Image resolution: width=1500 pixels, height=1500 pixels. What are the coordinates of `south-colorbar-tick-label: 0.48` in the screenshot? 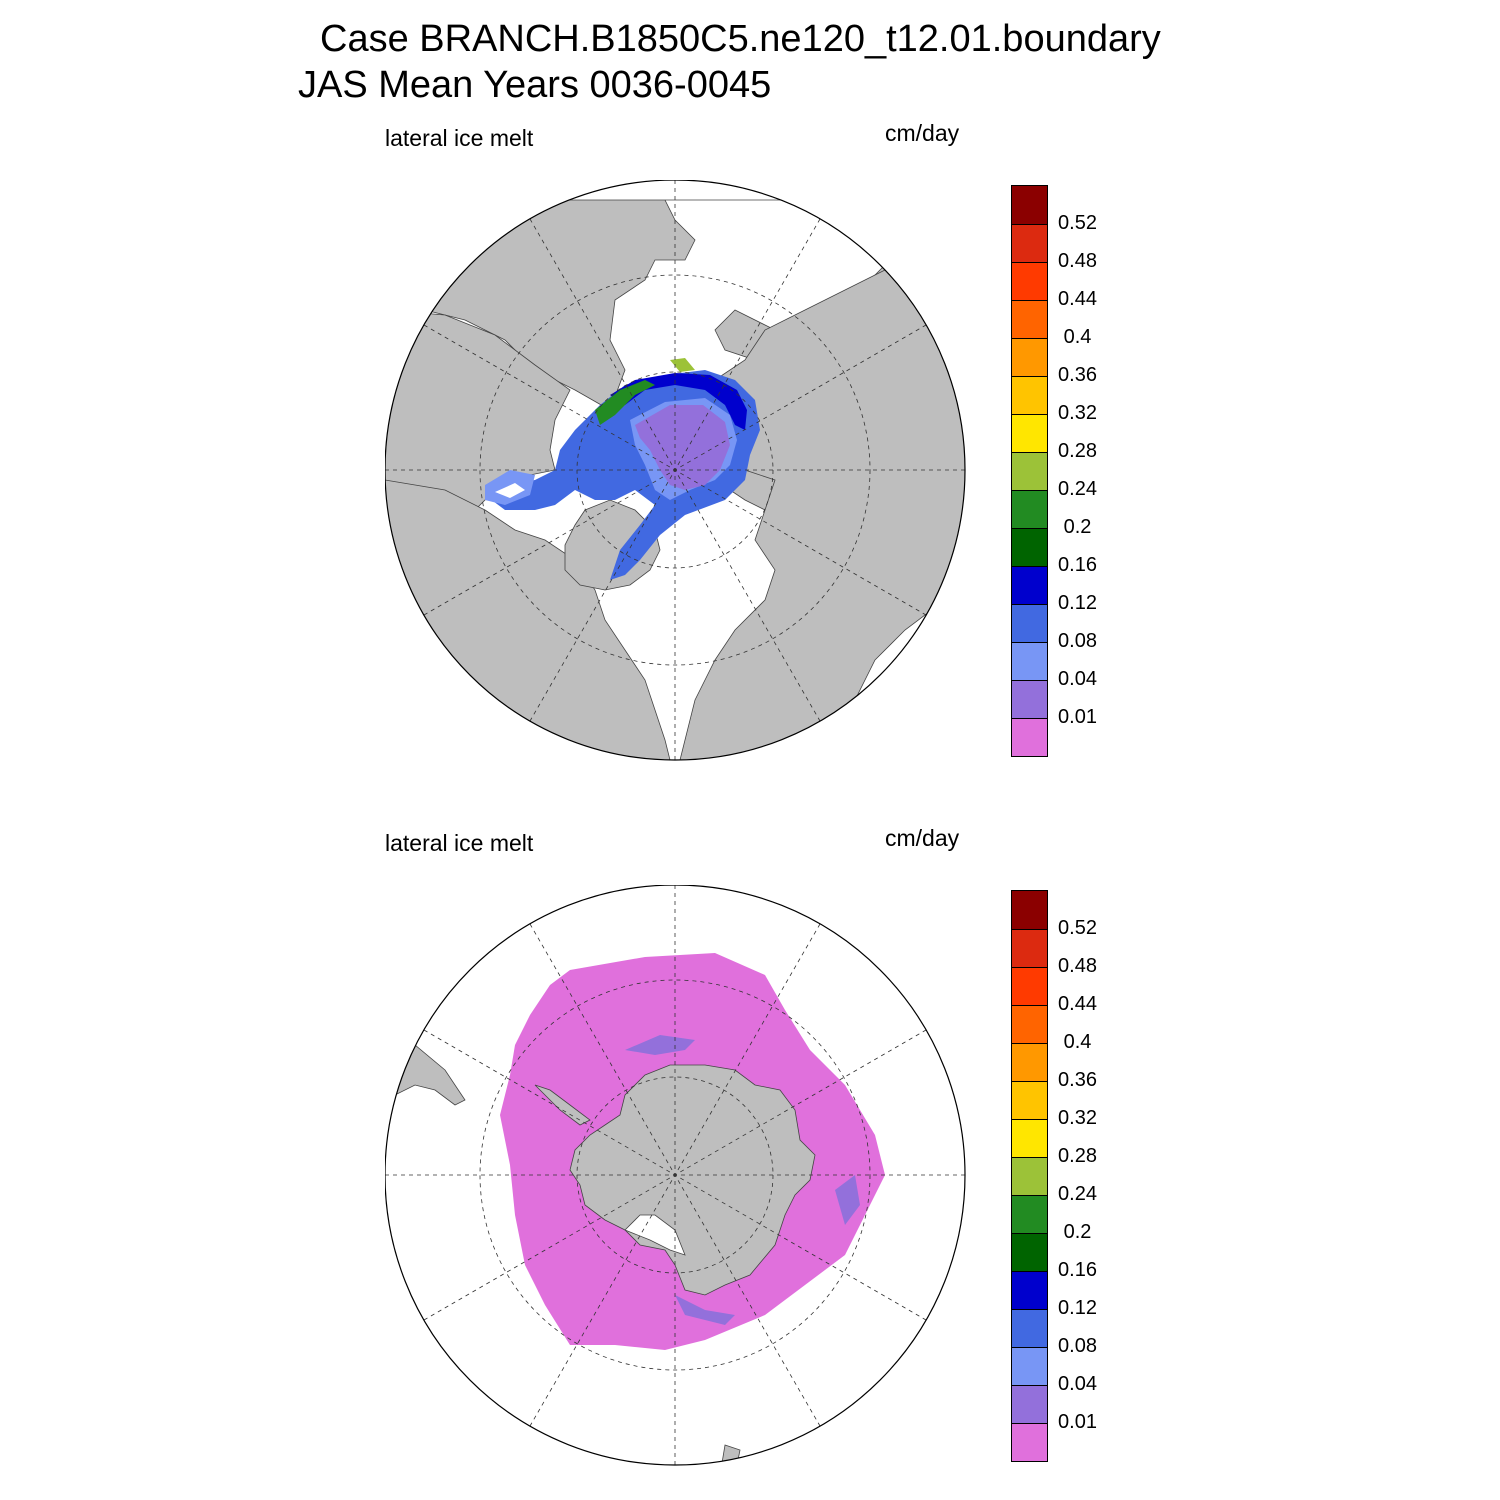 It's located at (1077, 966).